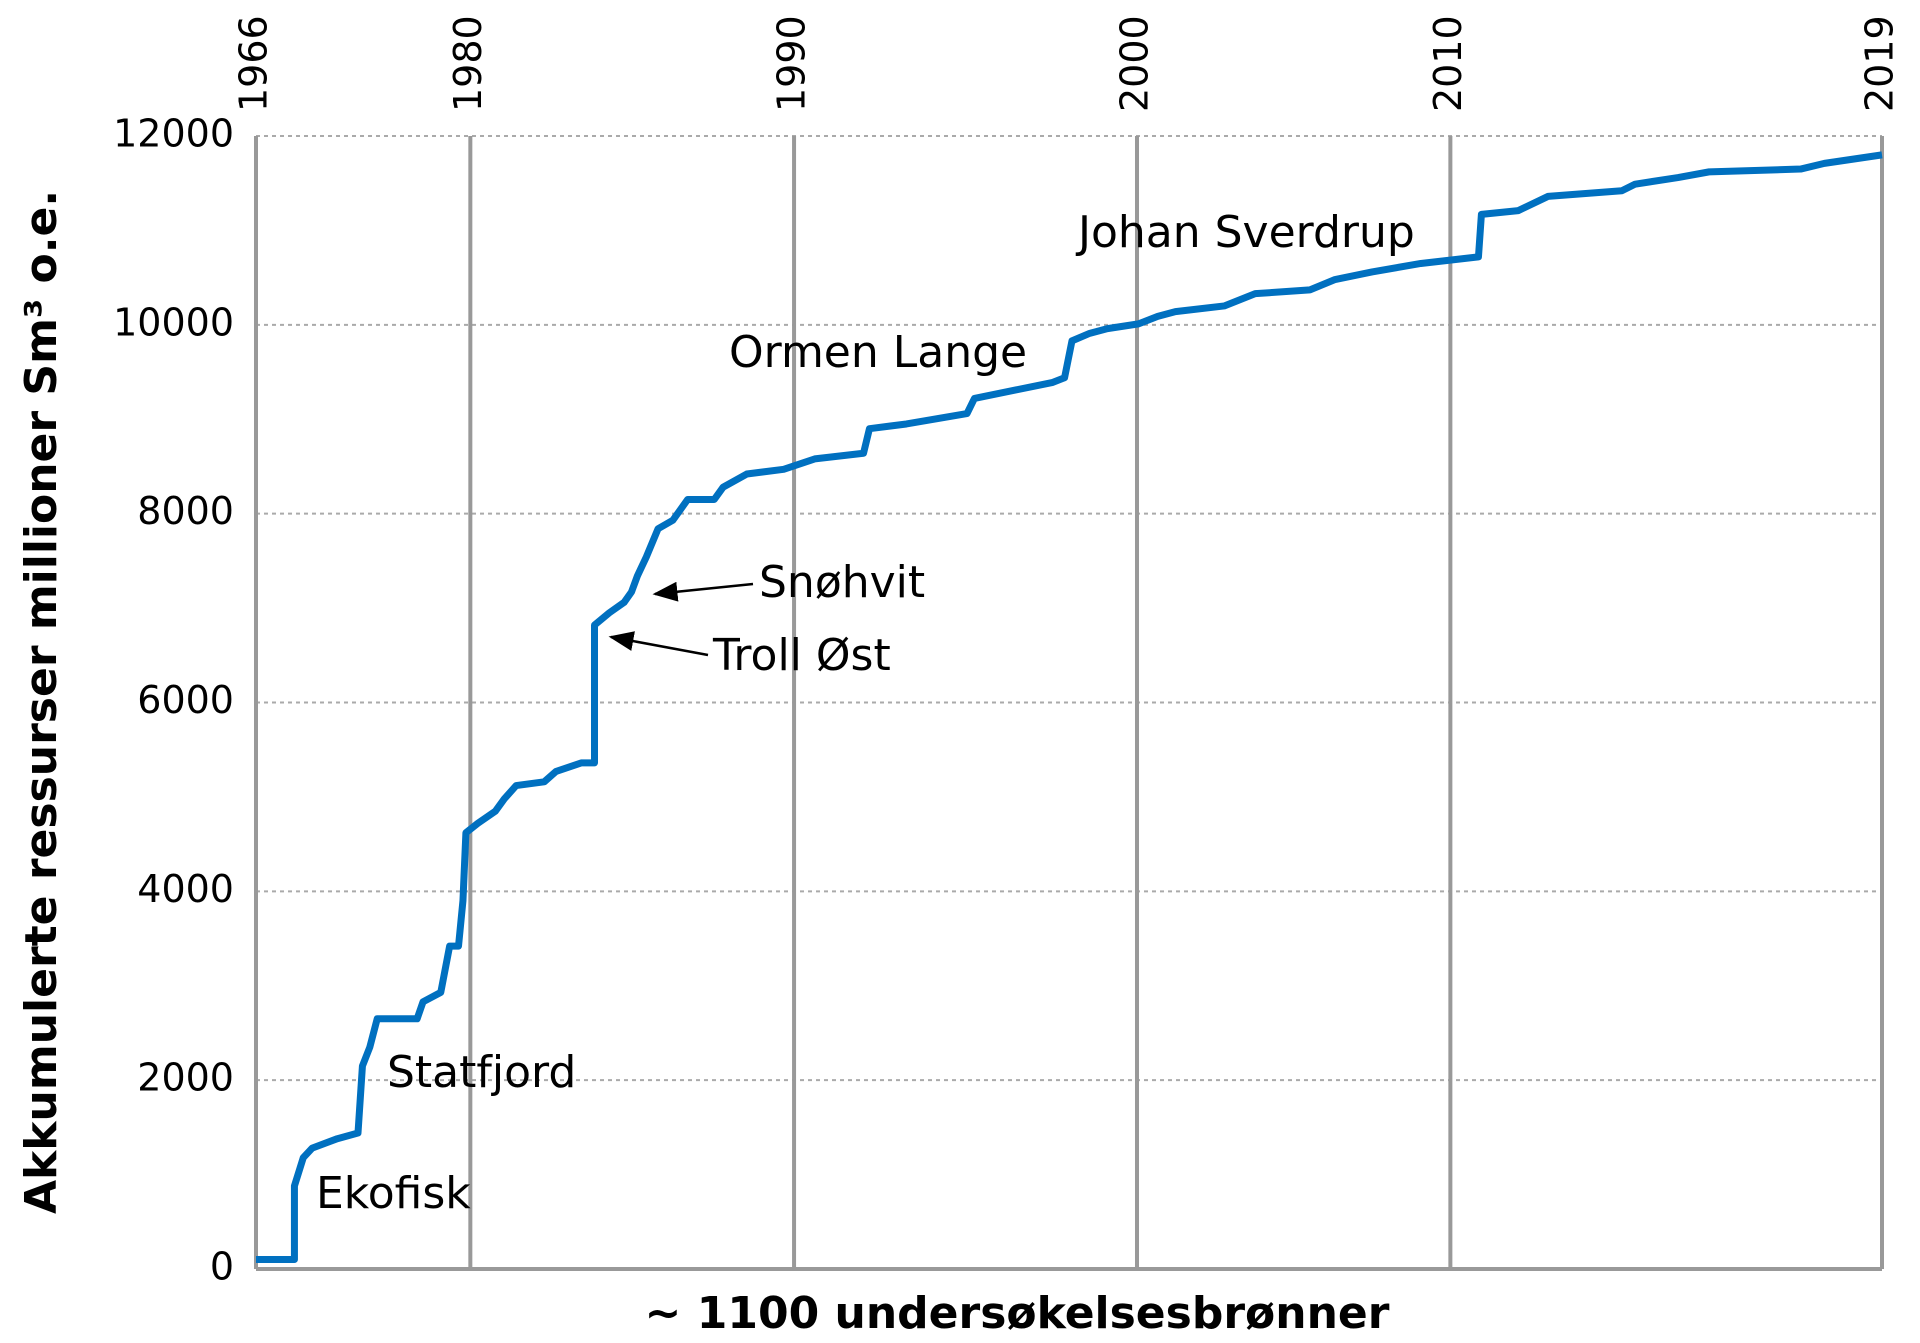 The height and width of the screenshot is (1343, 1920). Describe the element at coordinates (185, 511) in the screenshot. I see `y-tick-label: 8000` at that location.